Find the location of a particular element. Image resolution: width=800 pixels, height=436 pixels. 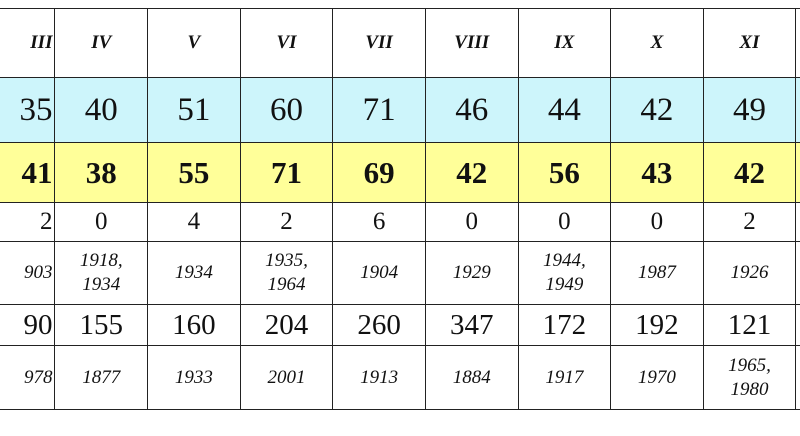

table-cell: 172 is located at coordinates (564, 325).